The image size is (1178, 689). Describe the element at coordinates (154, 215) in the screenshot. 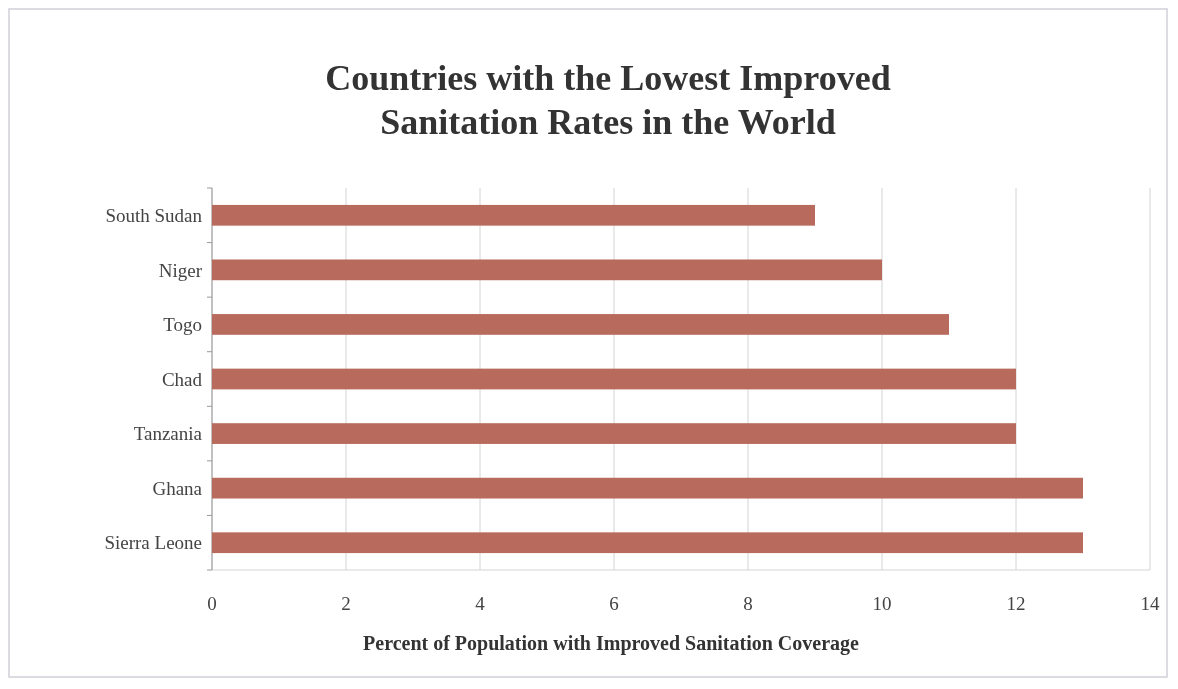

I see `y-tick-label: South Sudan` at that location.